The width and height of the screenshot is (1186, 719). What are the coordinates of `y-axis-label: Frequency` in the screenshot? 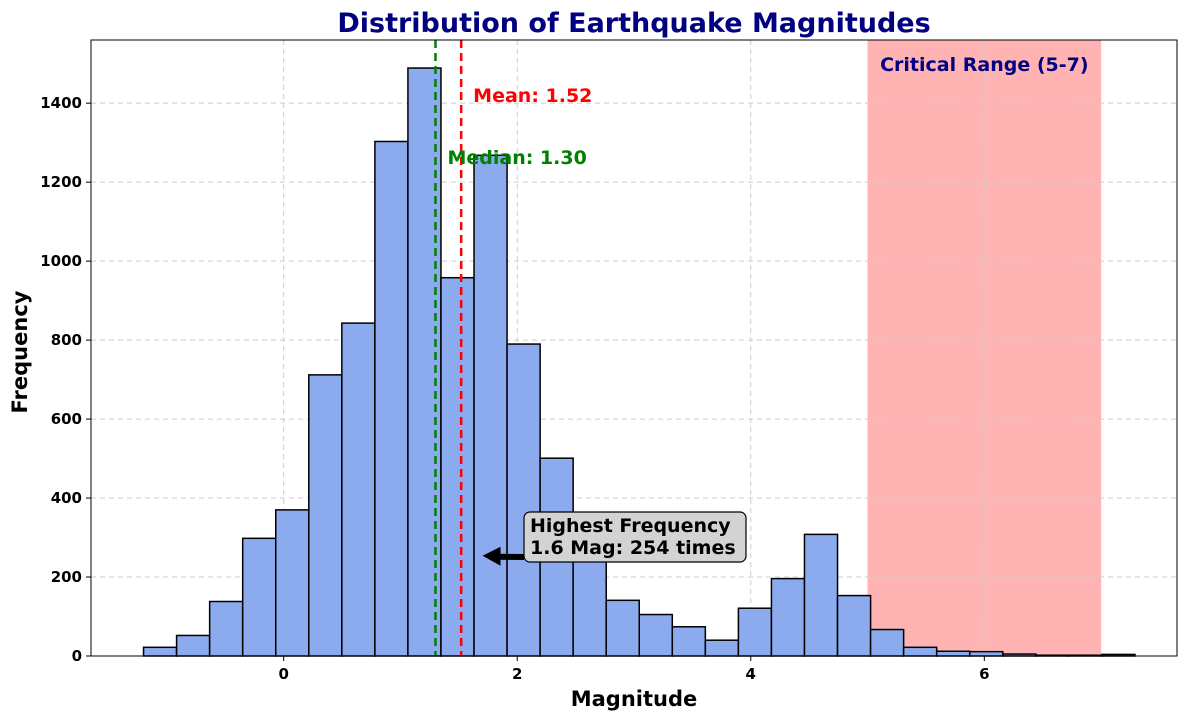 It's located at (20, 351).